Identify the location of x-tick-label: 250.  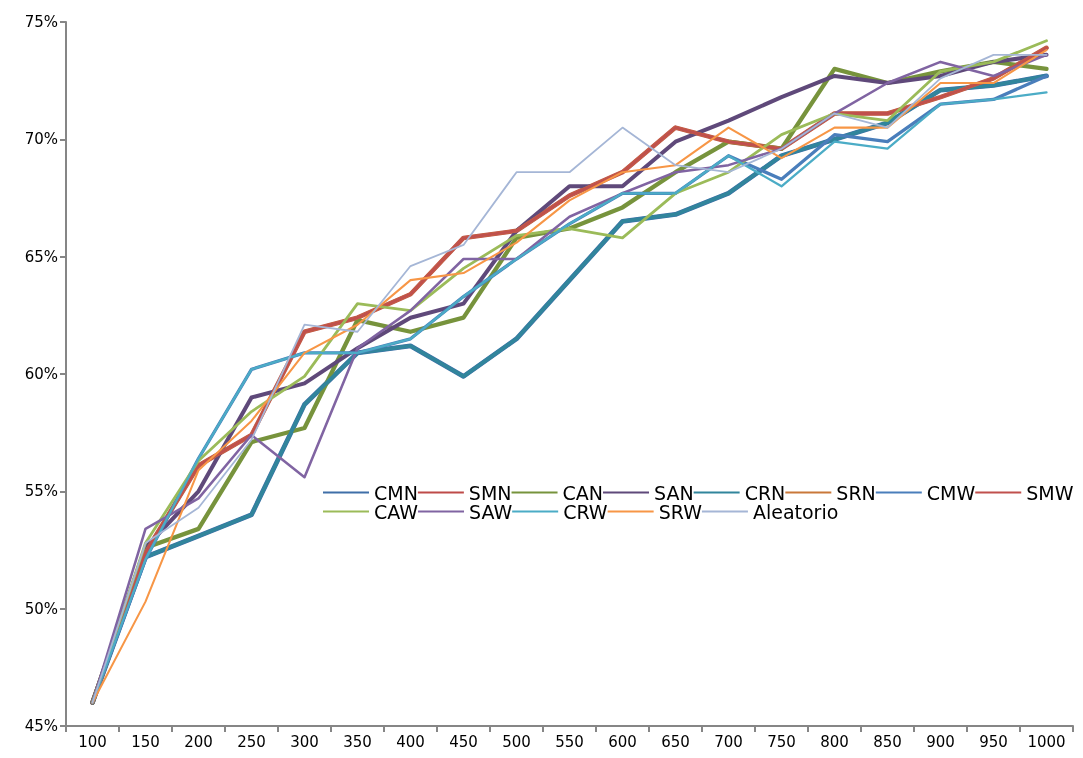
(251, 741).